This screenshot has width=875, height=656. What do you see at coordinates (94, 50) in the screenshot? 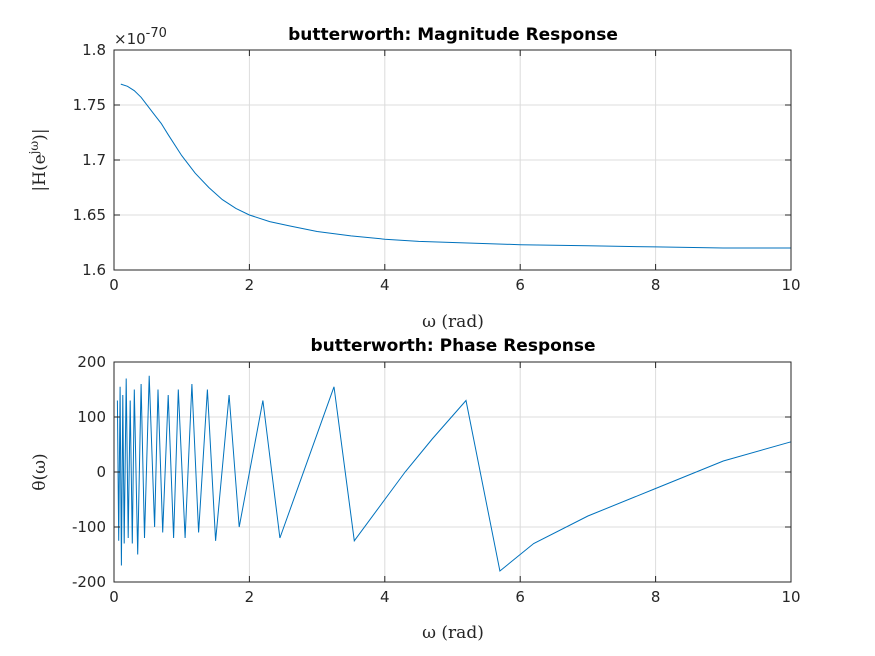
I see `magnitude-y-tick-label: 1.8` at bounding box center [94, 50].